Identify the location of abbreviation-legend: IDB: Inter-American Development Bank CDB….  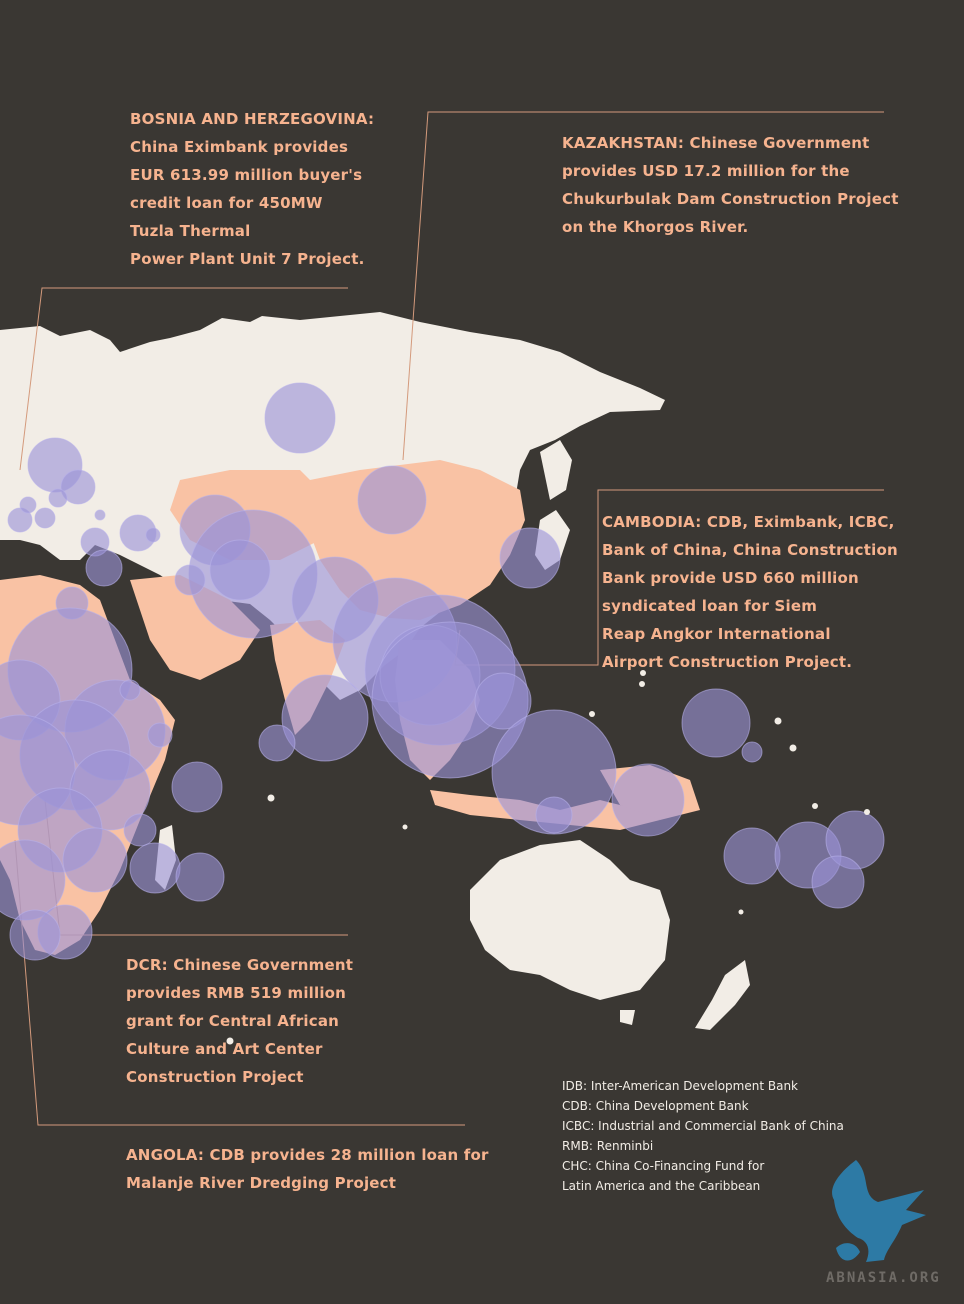
(703, 1136).